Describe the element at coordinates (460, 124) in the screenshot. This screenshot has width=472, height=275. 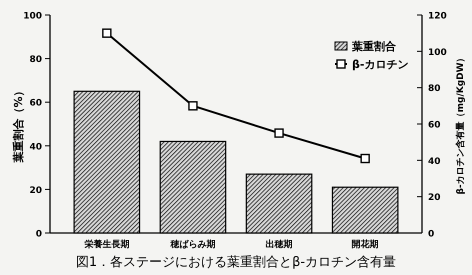
I see `y2-axis-title: β-カロチン含有量（mg/KgDW）` at that location.